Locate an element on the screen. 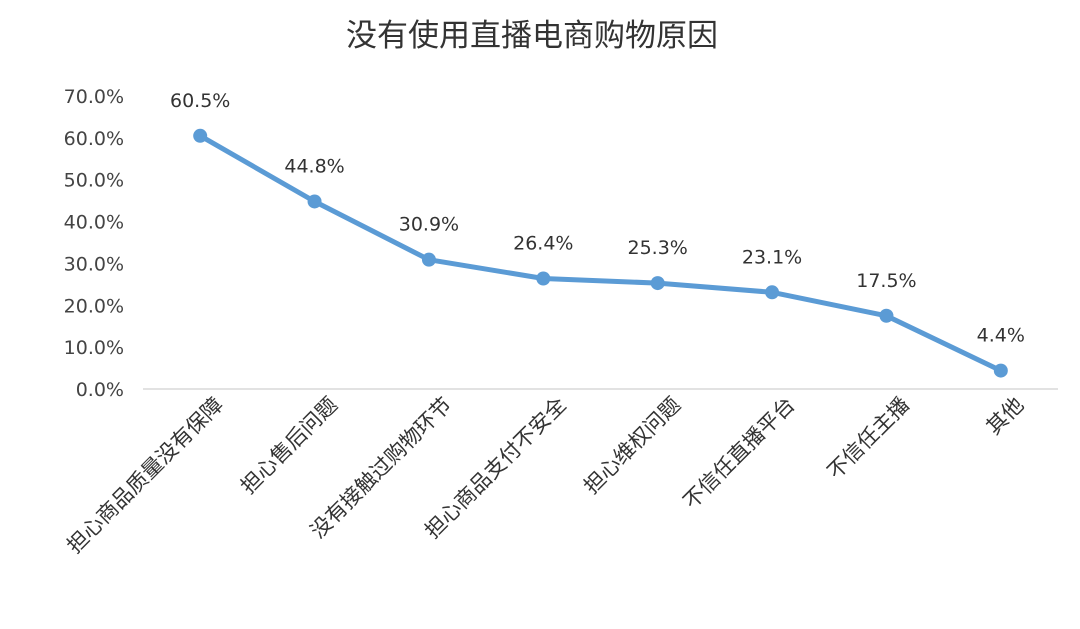 The height and width of the screenshot is (629, 1080). data-label: 30.9% is located at coordinates (429, 225).